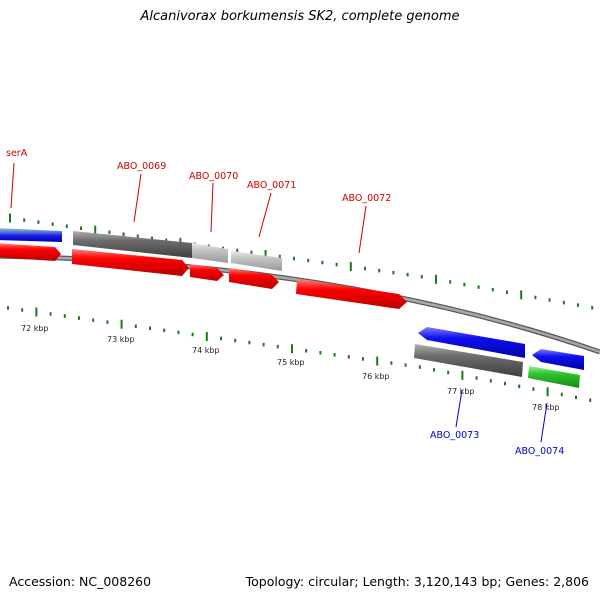 The image size is (600, 600). I want to click on cds-abo0070, so click(207, 272).